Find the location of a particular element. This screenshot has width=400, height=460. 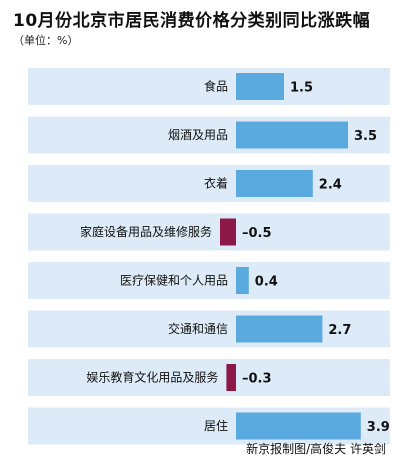

value-label: –0.3 is located at coordinates (257, 379).